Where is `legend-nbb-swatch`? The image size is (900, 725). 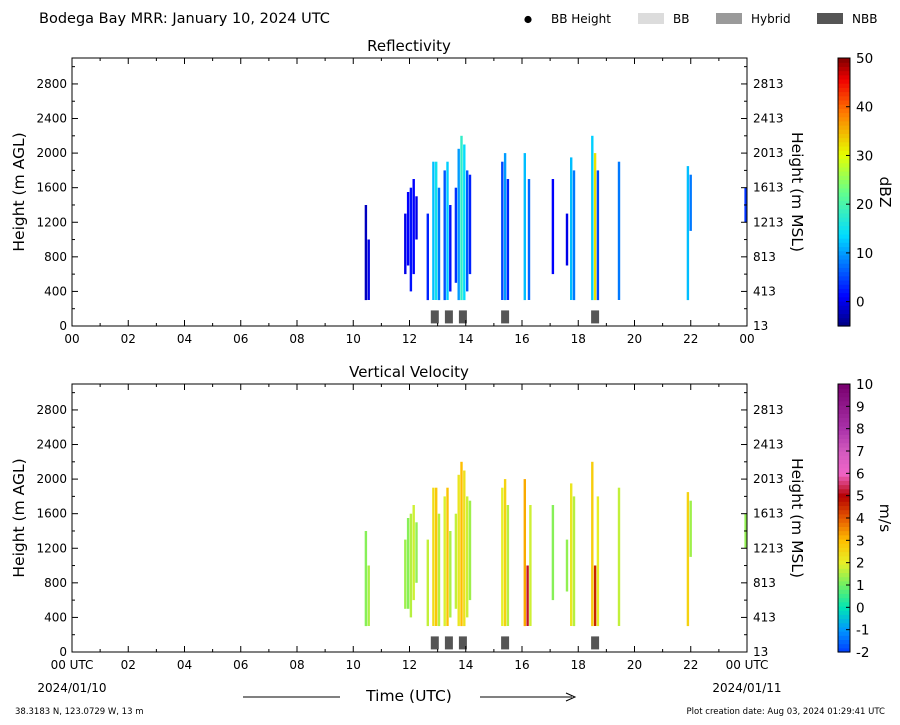 legend-nbb-swatch is located at coordinates (830, 18).